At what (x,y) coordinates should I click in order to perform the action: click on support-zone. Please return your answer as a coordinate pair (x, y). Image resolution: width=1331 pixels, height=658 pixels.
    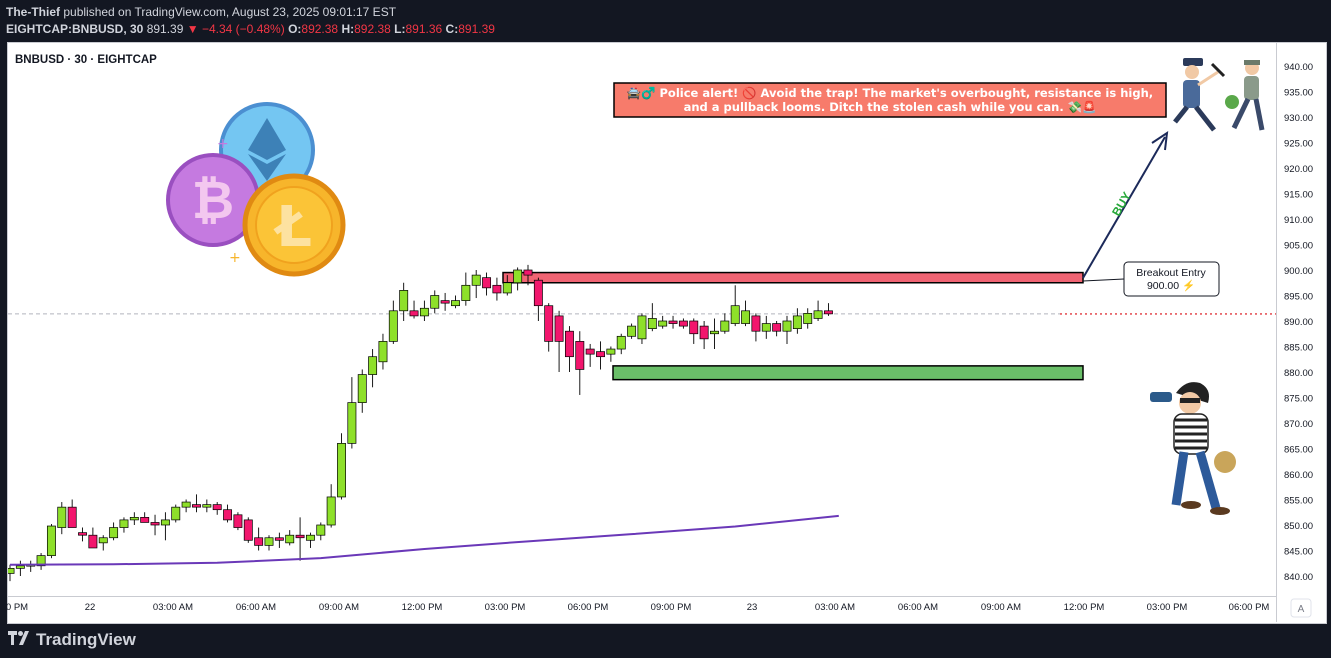
    Looking at the image, I should click on (848, 373).